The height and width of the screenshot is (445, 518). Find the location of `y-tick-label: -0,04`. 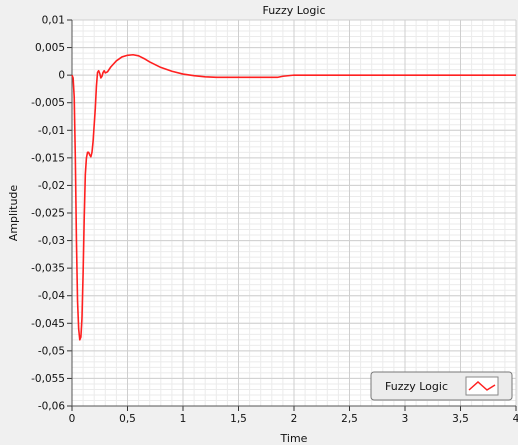

y-tick-label: -0,04 is located at coordinates (51, 296).